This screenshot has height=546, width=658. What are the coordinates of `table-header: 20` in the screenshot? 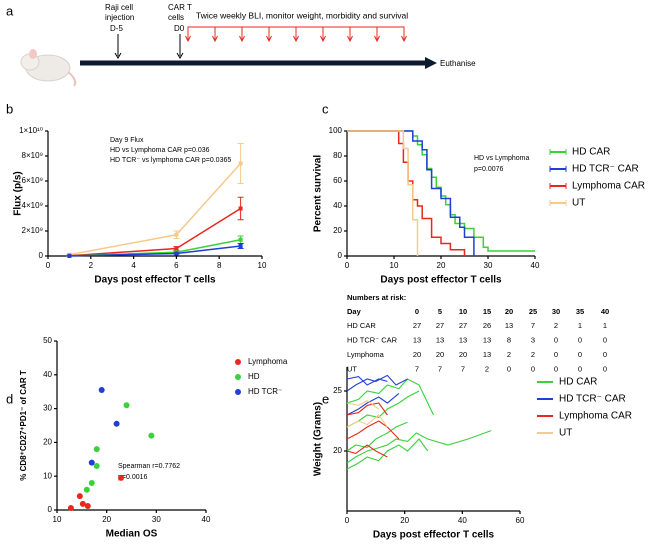 It's located at (509, 311).